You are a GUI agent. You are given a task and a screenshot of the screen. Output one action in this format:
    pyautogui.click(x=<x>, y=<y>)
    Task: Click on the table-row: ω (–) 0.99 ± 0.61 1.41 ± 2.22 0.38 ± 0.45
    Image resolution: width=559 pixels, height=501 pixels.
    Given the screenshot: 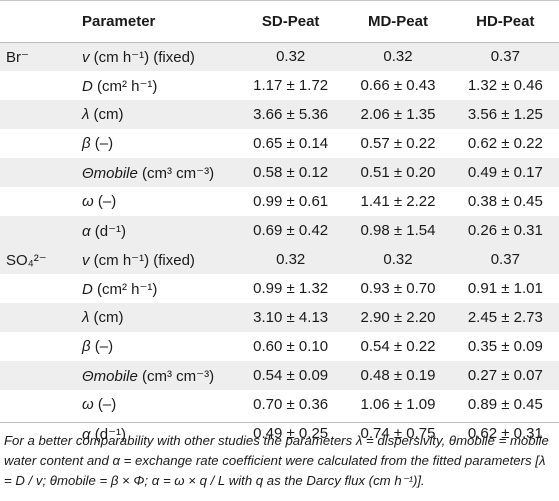 What is the action you would take?
    pyautogui.click(x=279, y=201)
    